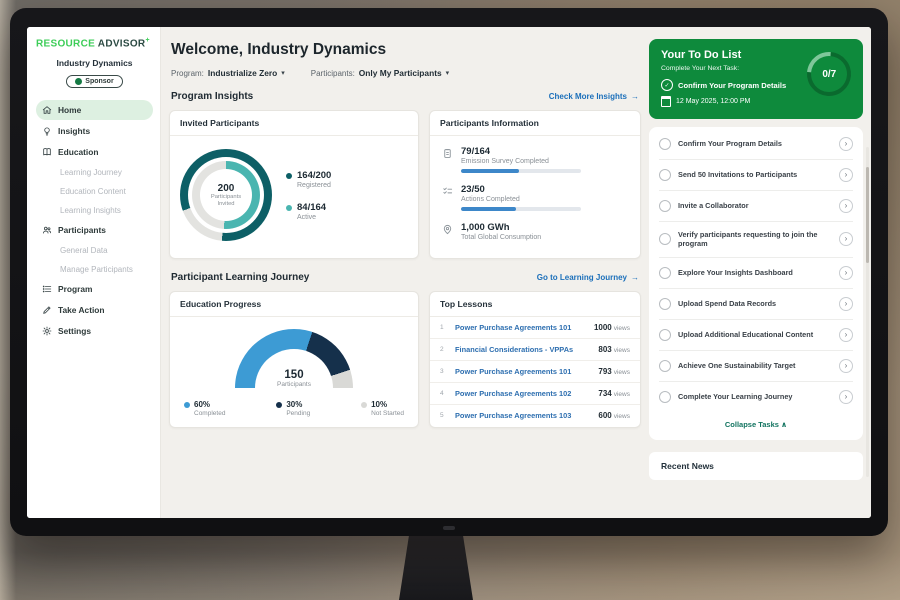 The width and height of the screenshot is (900, 600). Describe the element at coordinates (387, 413) in the screenshot. I see `legend-label: Not Started` at that location.